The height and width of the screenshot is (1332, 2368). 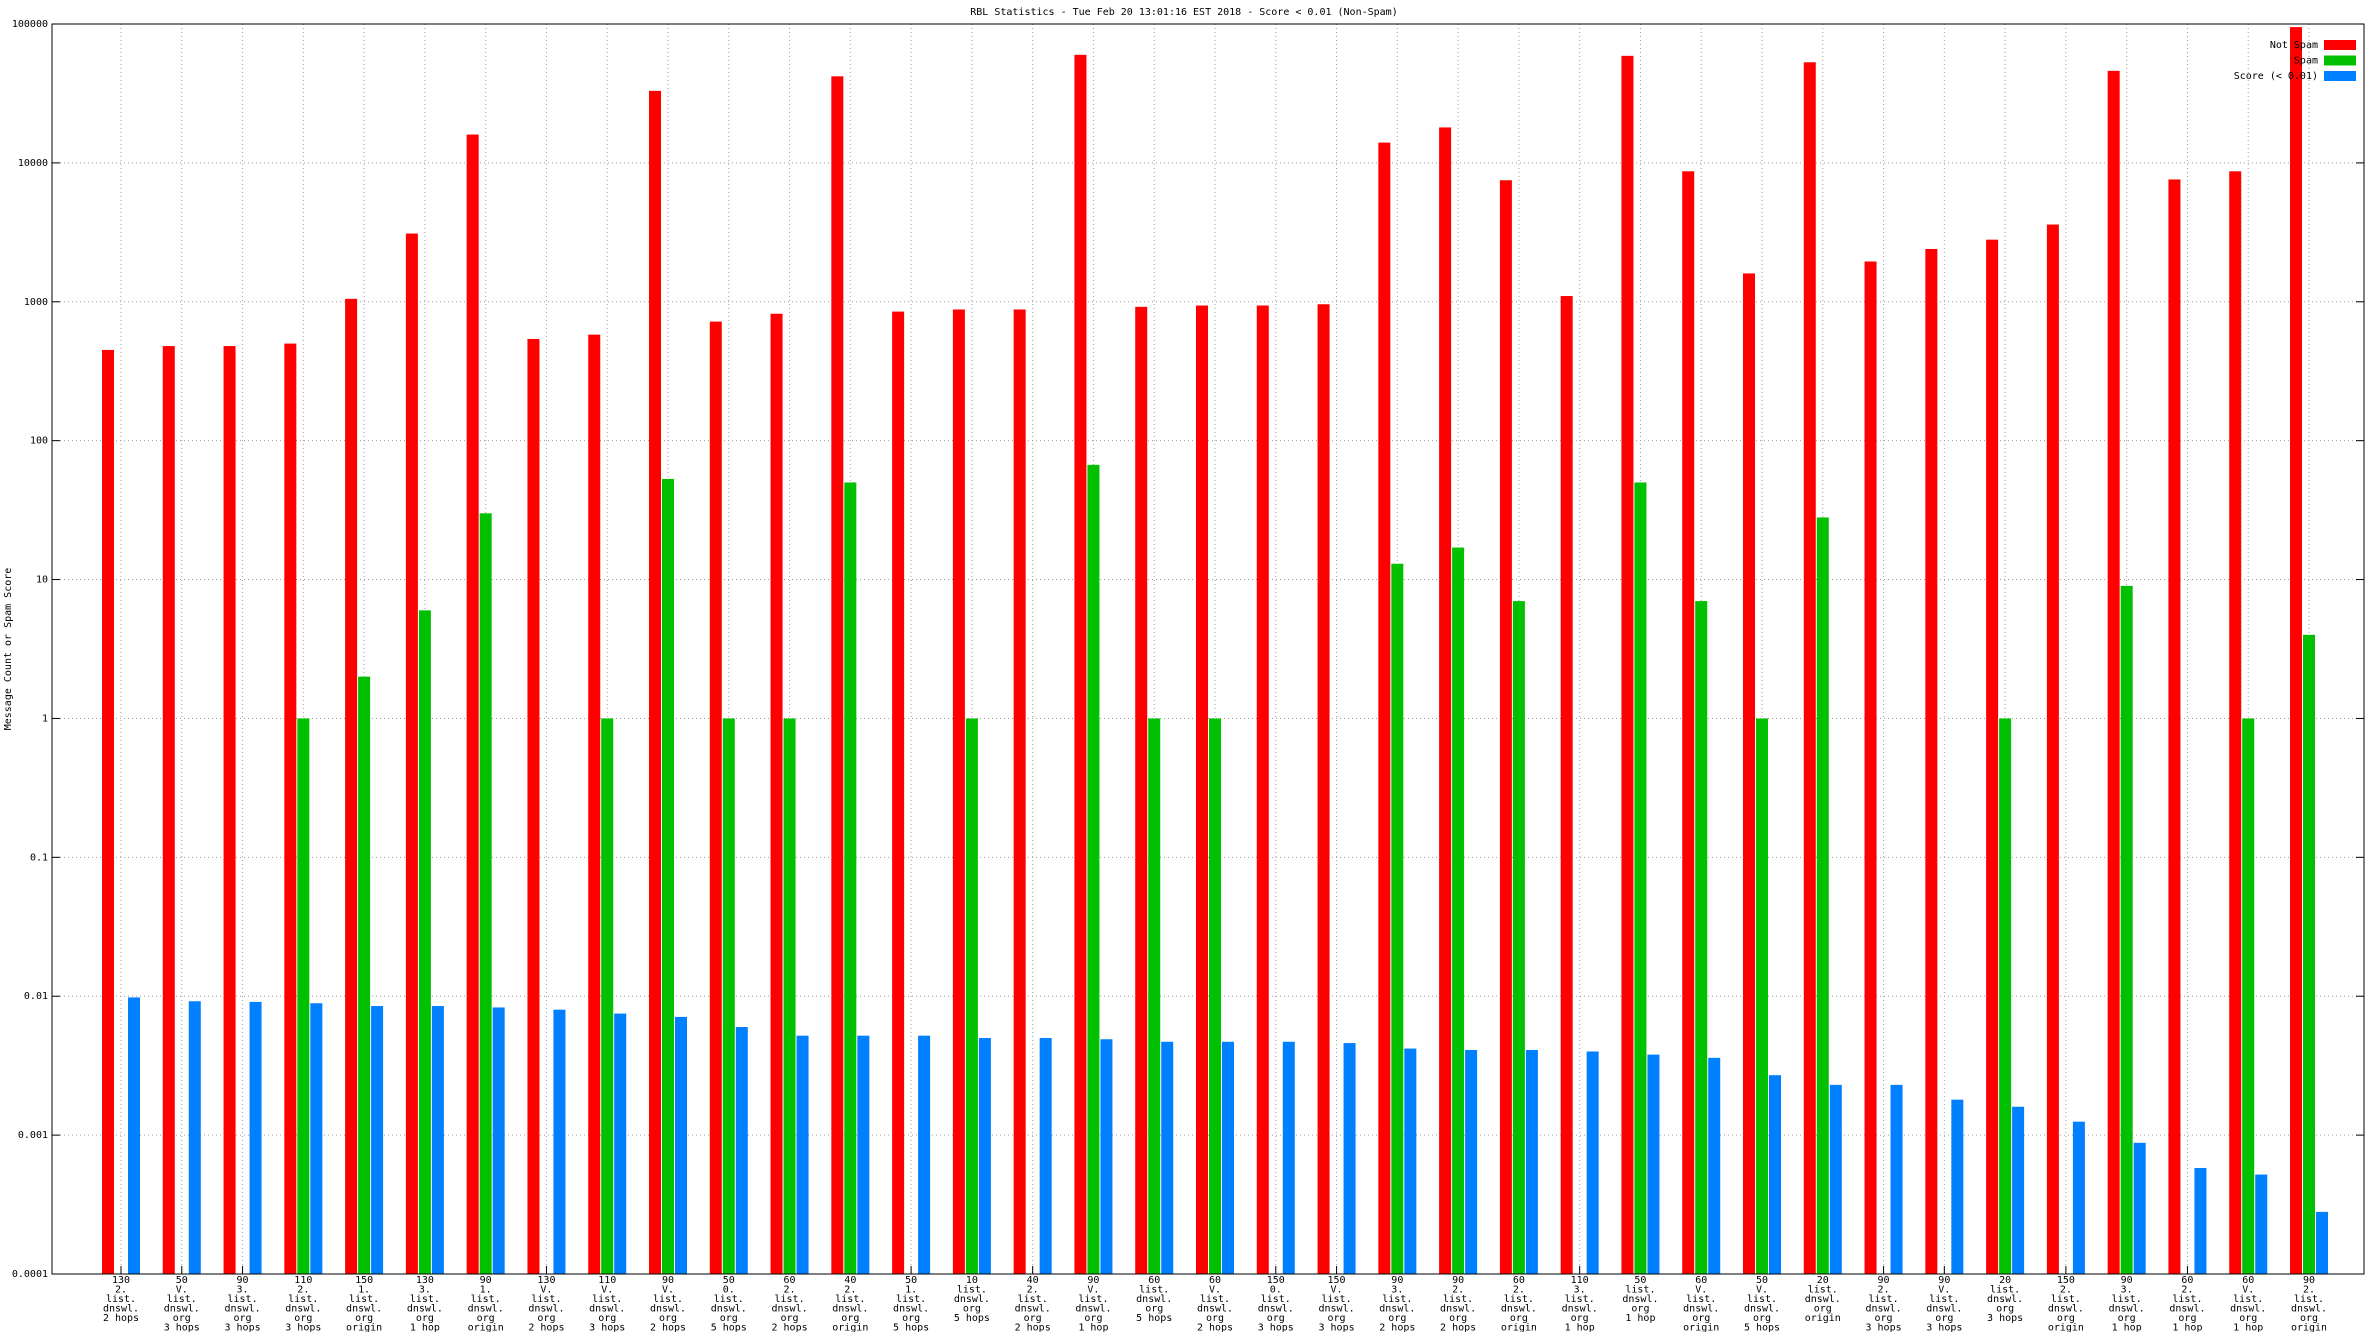 I want to click on y-tick-label: 0.01, so click(x=36, y=996).